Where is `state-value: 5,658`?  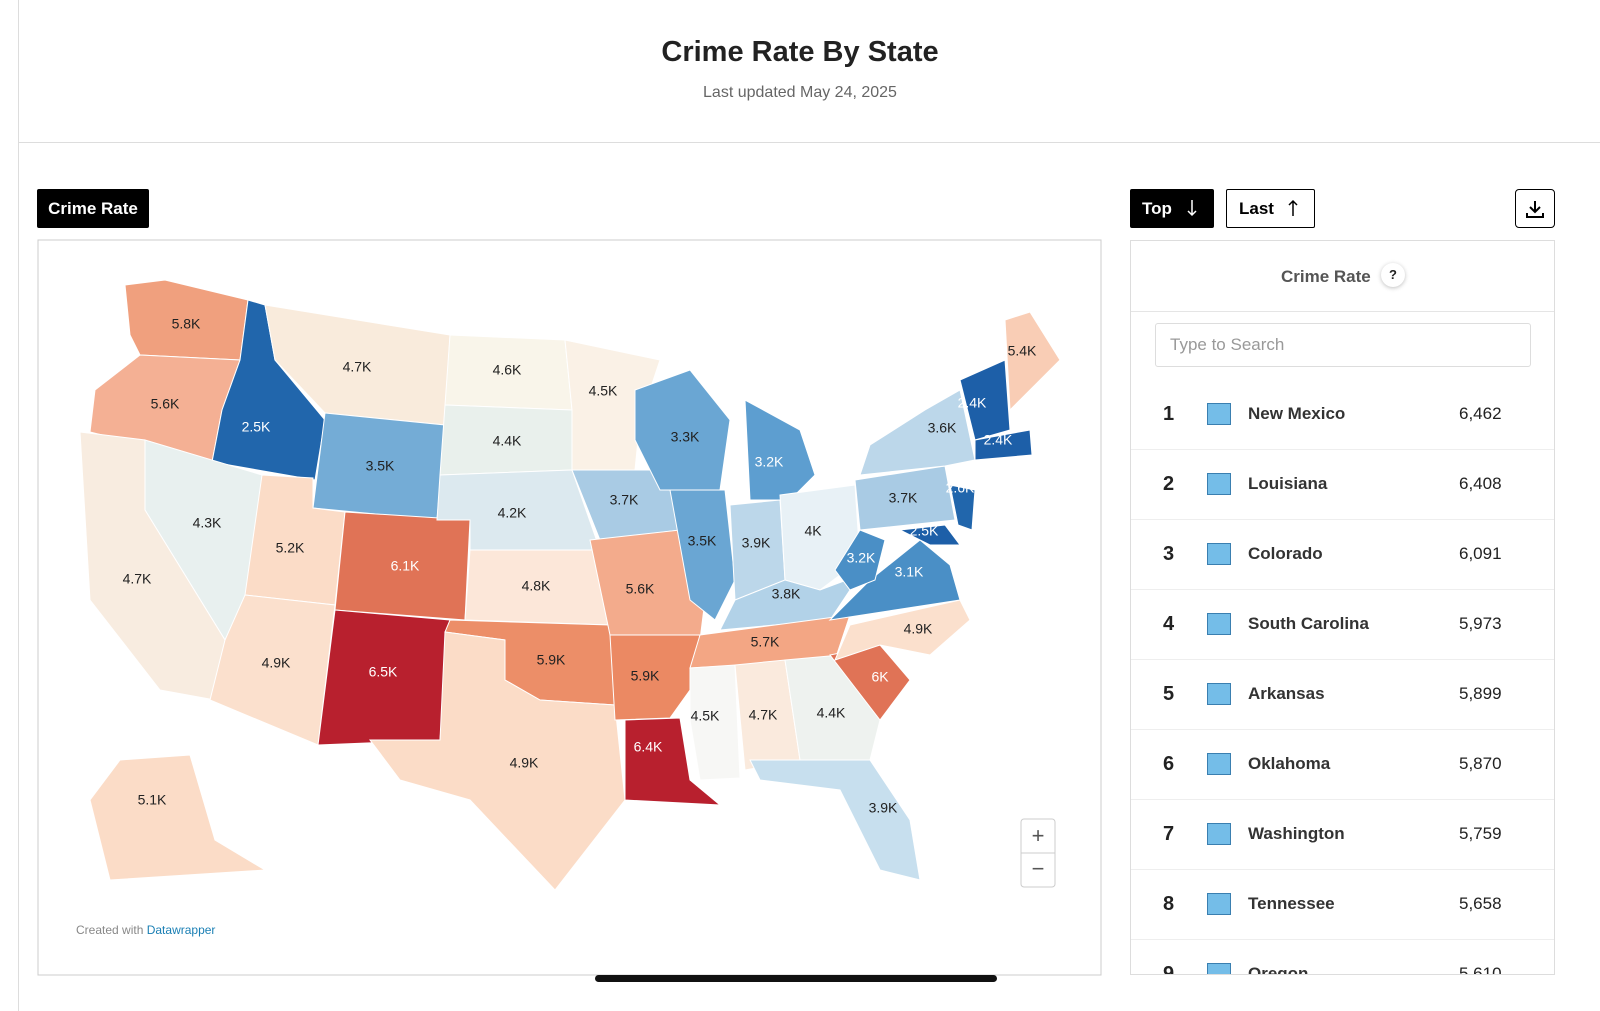 state-value: 5,658 is located at coordinates (1480, 903).